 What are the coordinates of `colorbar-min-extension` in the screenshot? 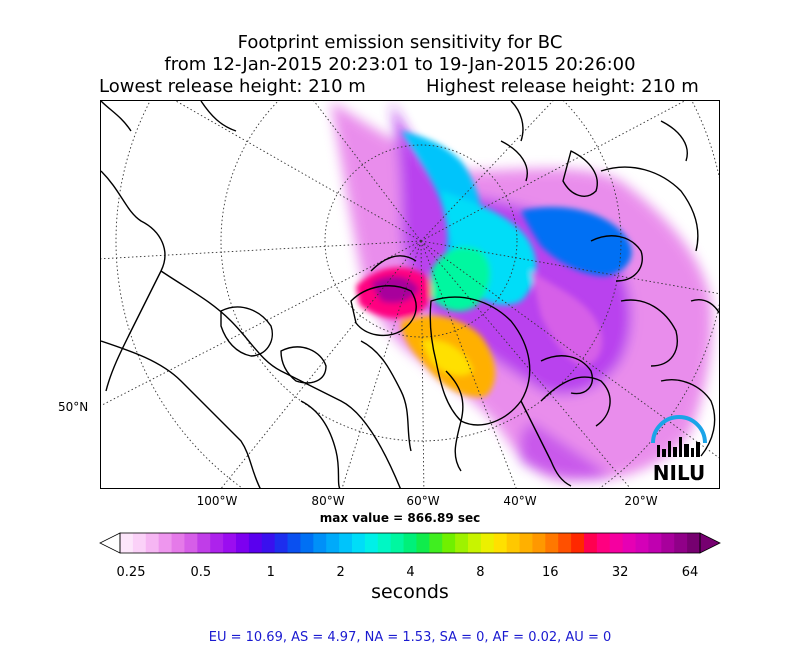 It's located at (110, 543).